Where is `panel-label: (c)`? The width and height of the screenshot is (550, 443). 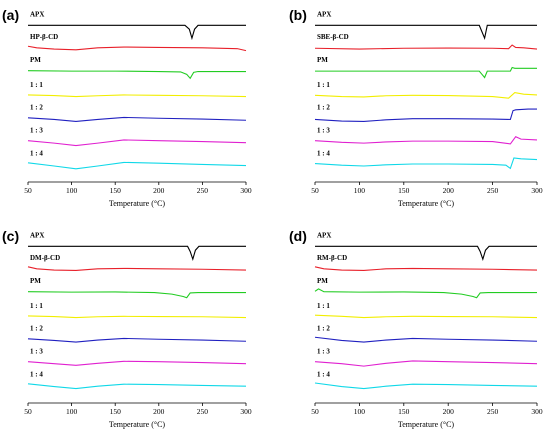 panel-label: (c) is located at coordinates (10, 236).